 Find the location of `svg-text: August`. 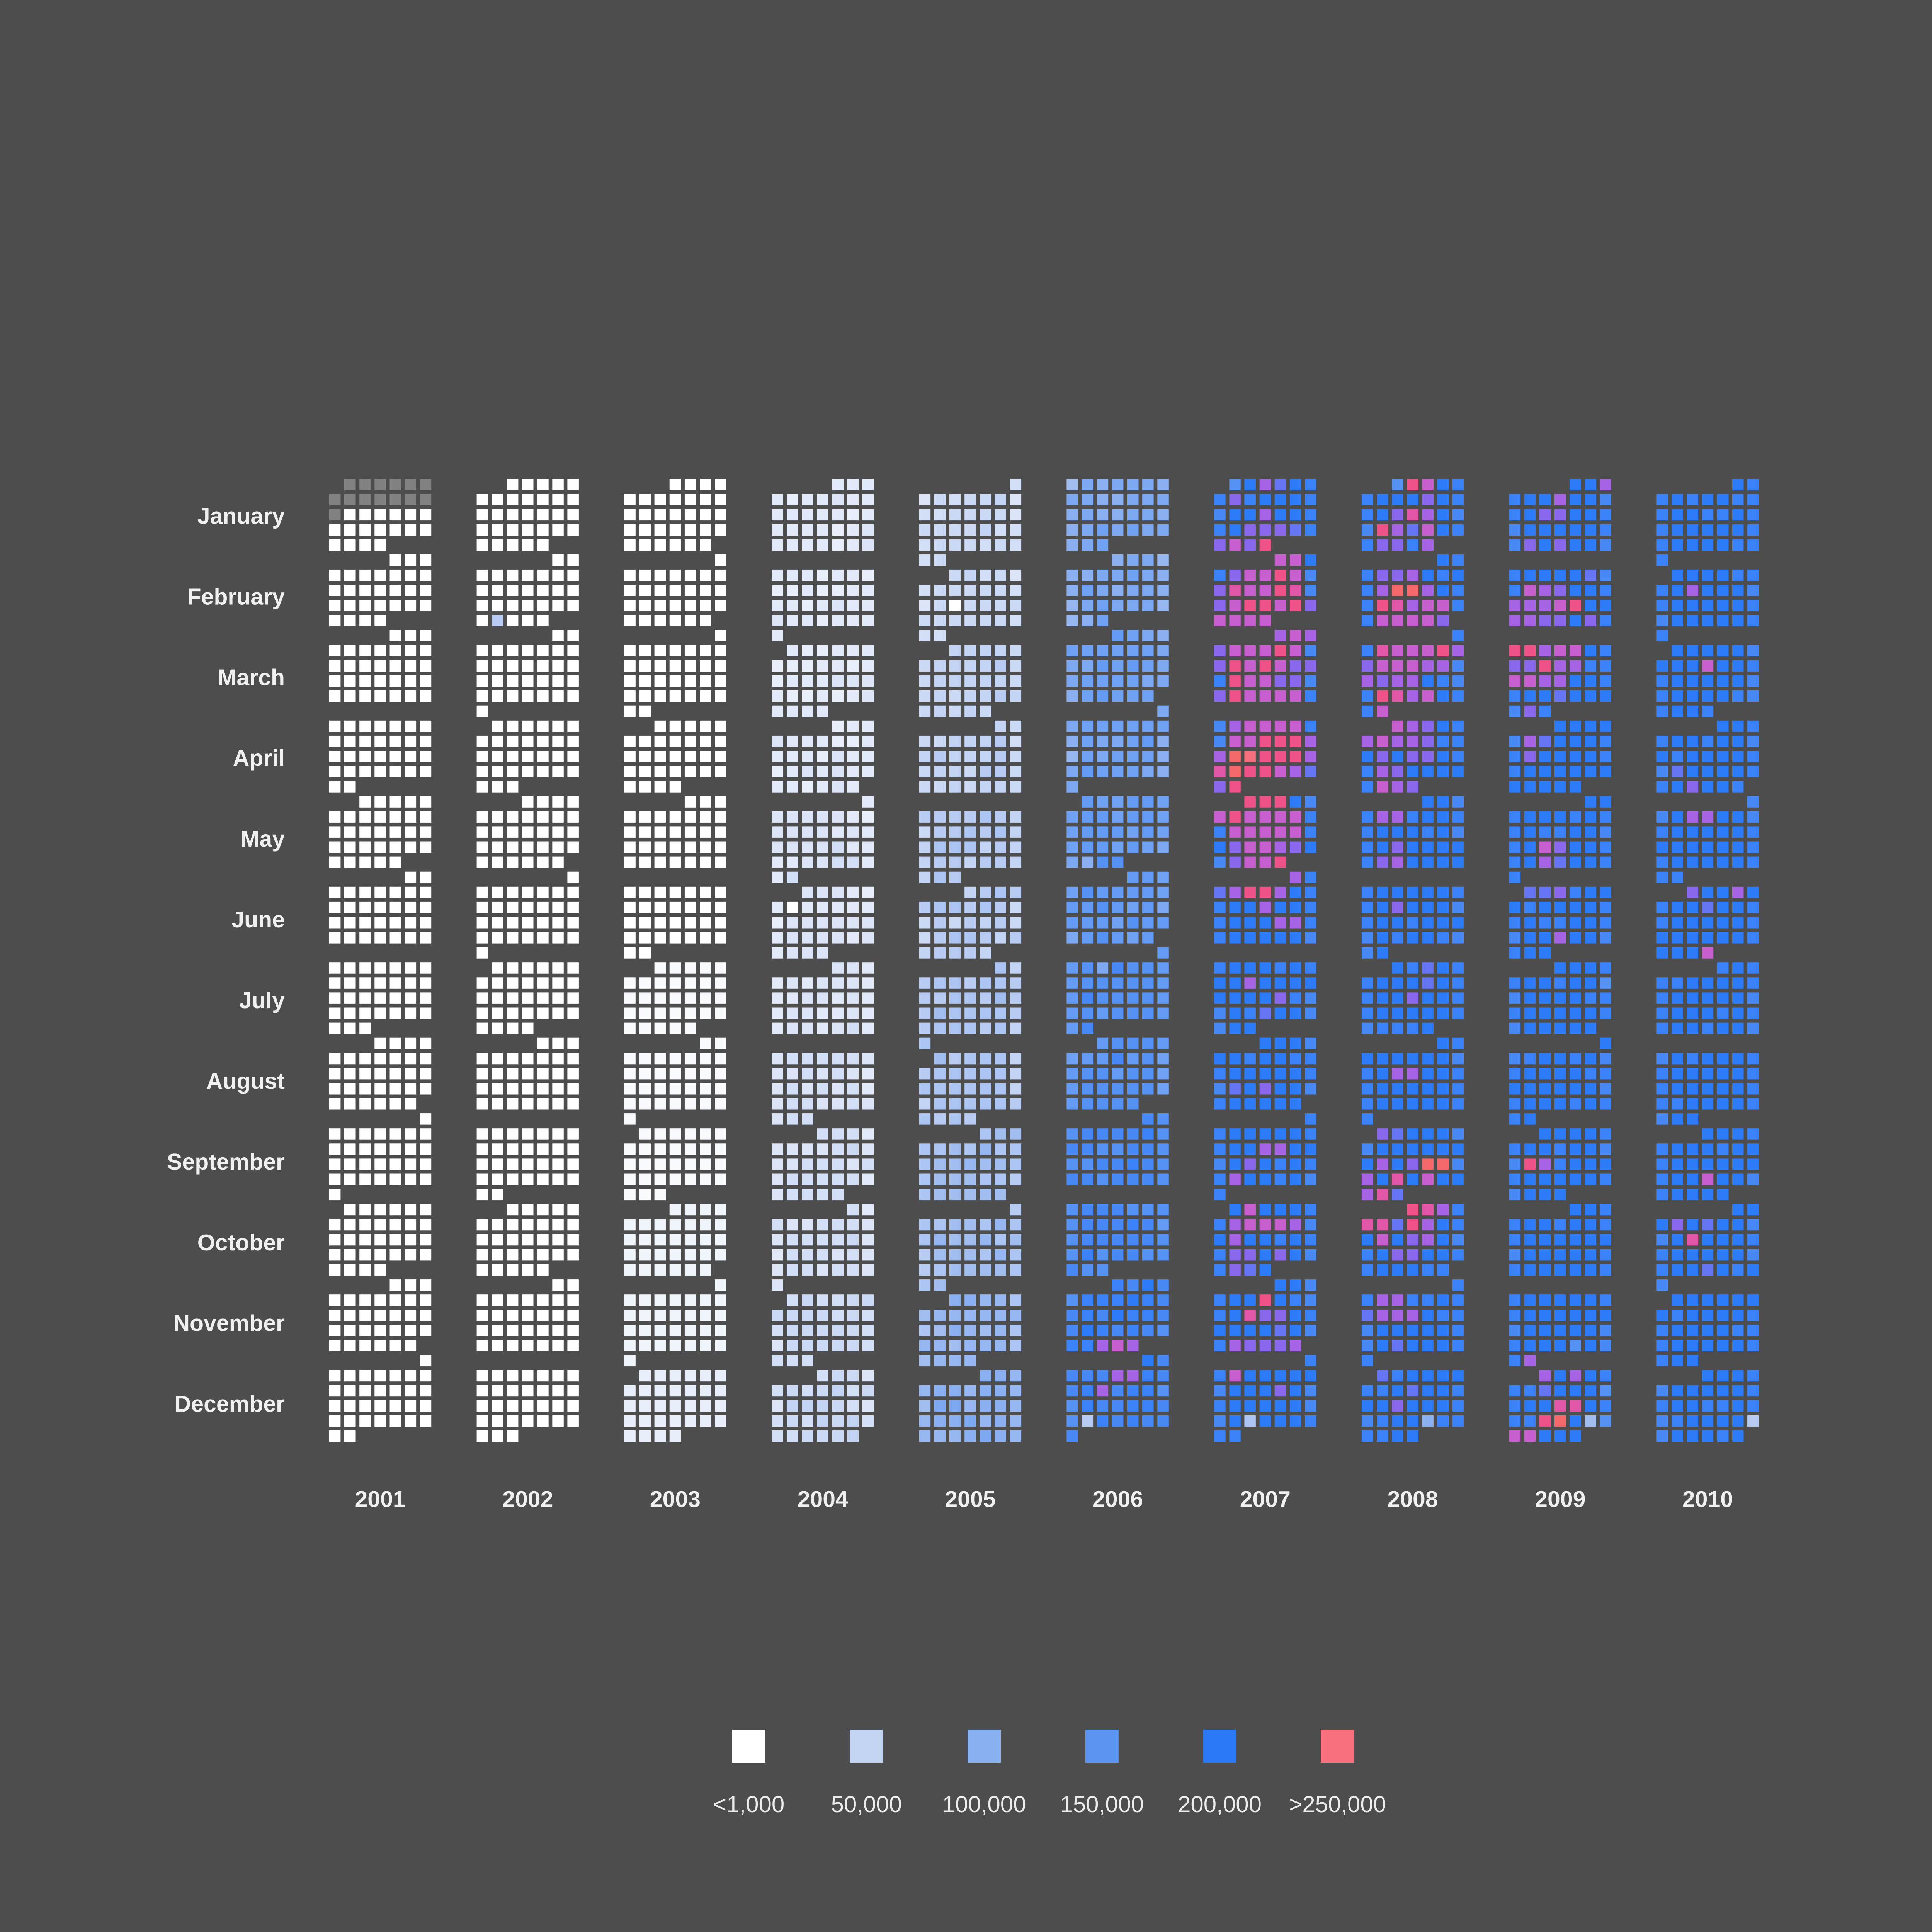

svg-text: August is located at coordinates (246, 1081).